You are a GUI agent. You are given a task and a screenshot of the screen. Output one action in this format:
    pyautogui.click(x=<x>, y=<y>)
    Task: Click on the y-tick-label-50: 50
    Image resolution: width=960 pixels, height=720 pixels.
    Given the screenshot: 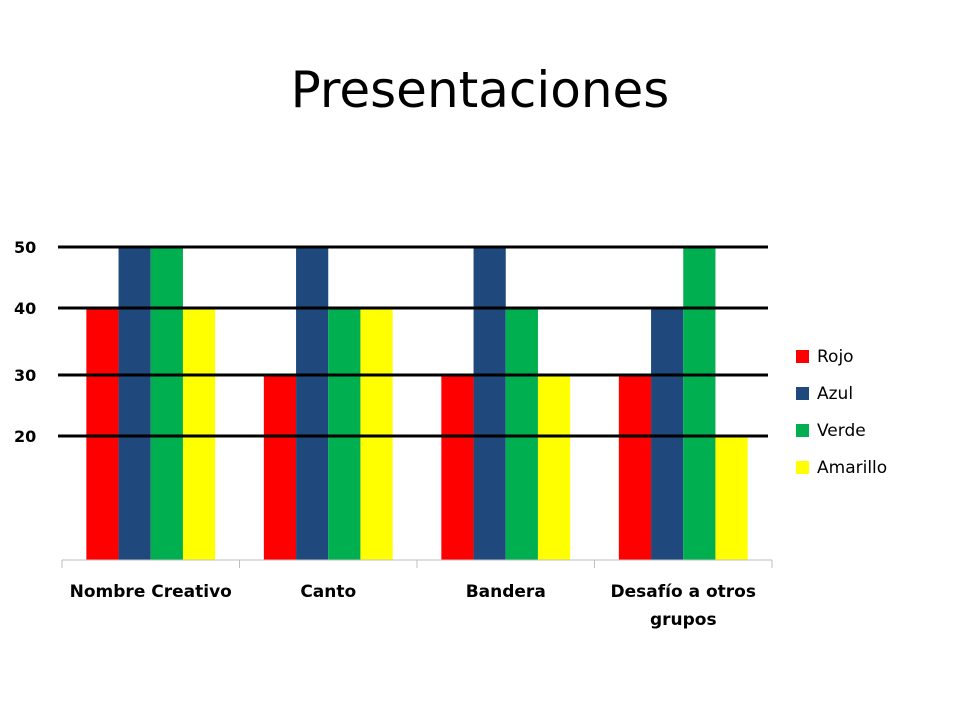 What is the action you would take?
    pyautogui.click(x=25, y=247)
    